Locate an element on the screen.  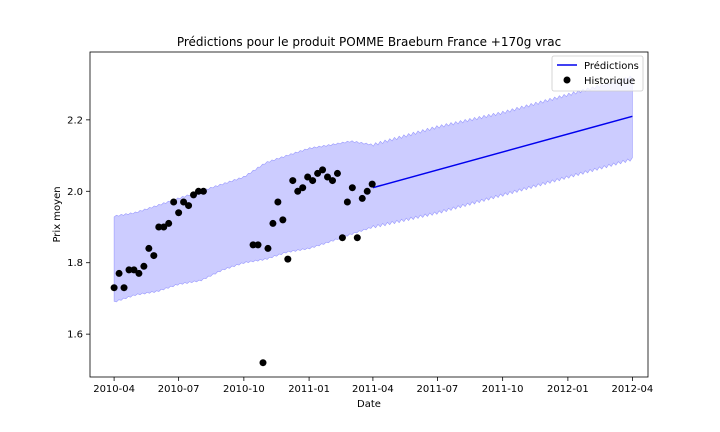
x-tick-label: 2012-04 is located at coordinates (633, 389).